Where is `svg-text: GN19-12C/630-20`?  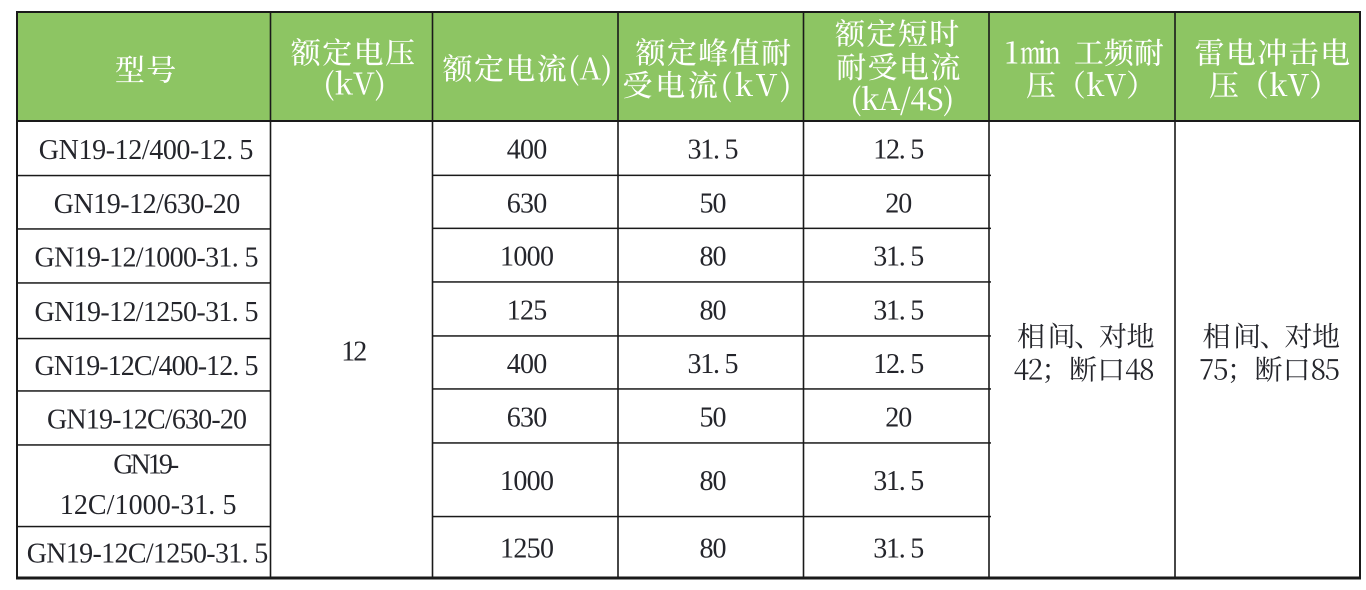
svg-text: GN19-12C/630-20 is located at coordinates (147, 420).